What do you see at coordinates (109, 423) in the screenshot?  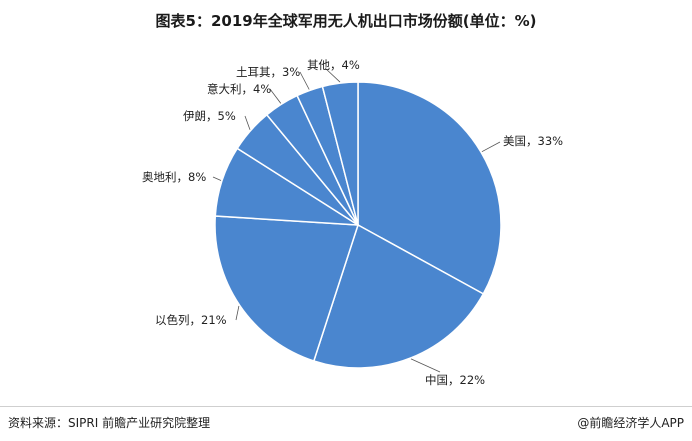 I see `source-note: 资料来源：SIPRI 前瞻产业研究院整理` at bounding box center [109, 423].